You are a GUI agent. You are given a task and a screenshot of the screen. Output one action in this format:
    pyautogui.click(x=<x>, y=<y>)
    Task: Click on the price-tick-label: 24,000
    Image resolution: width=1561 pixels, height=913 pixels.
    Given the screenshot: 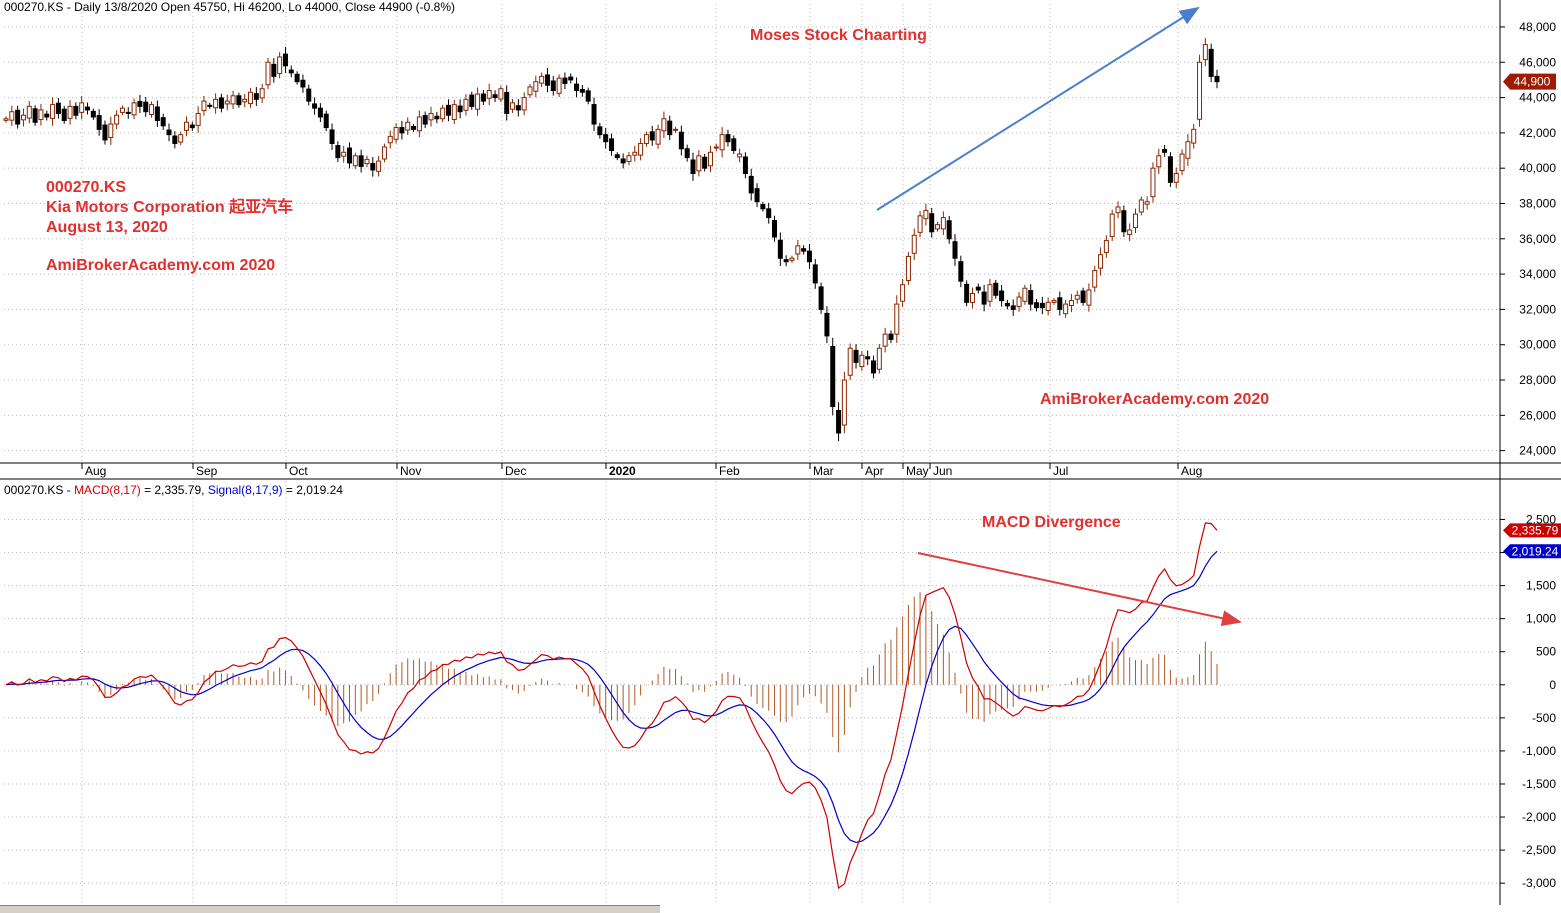 What is the action you would take?
    pyautogui.click(x=1537, y=451)
    